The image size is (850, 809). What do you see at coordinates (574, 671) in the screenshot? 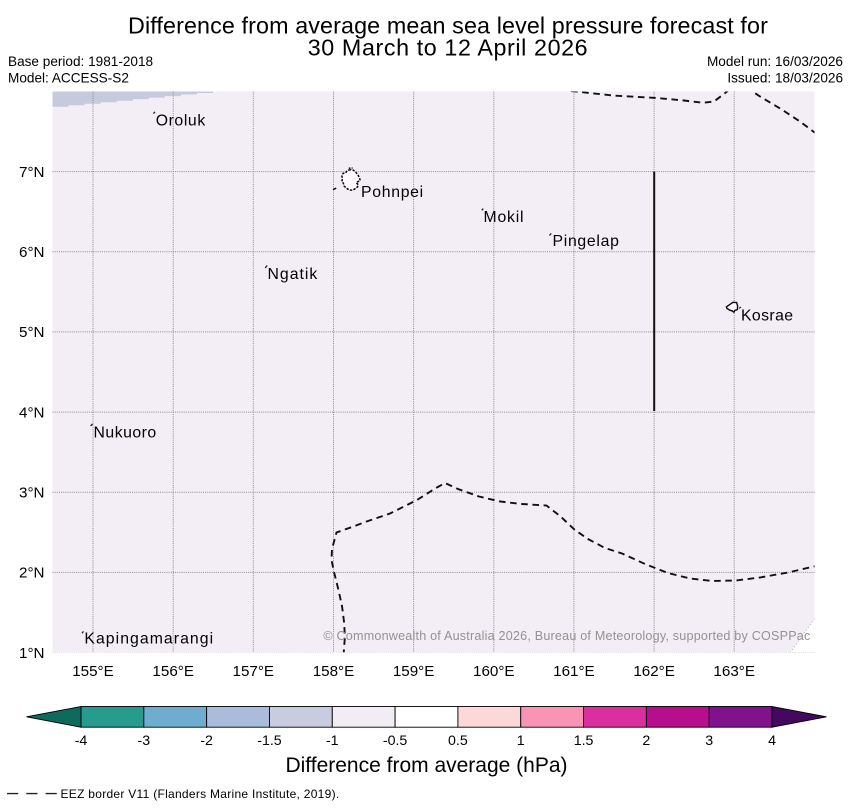
I see `svg-text: 161°E` at bounding box center [574, 671].